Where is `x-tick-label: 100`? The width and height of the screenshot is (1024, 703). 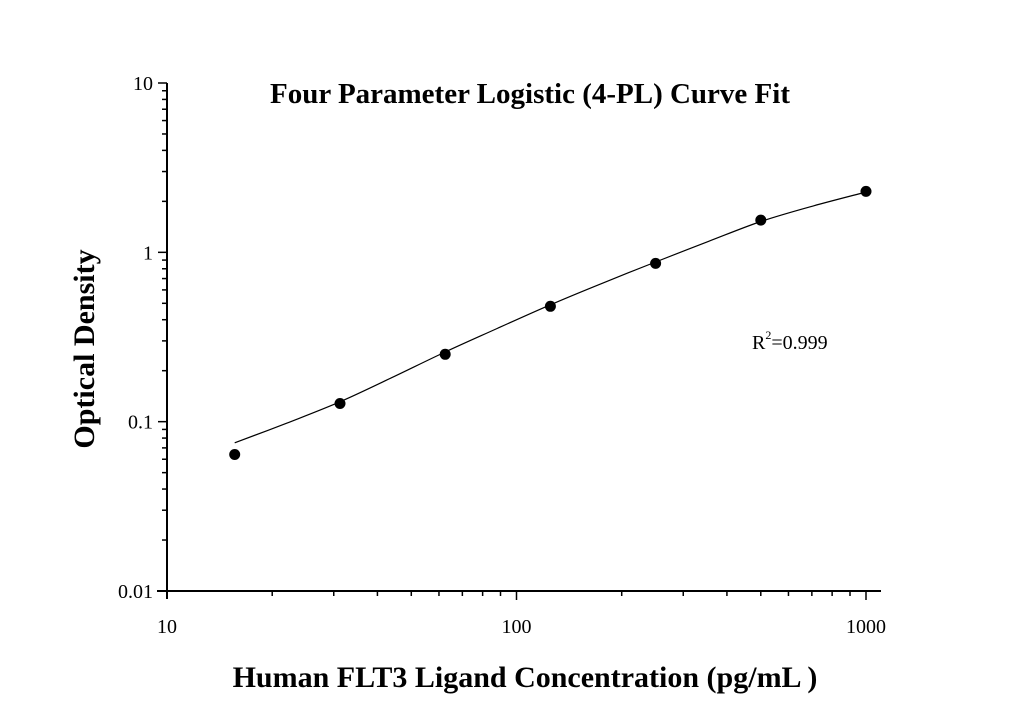 x-tick-label: 100 is located at coordinates (517, 627).